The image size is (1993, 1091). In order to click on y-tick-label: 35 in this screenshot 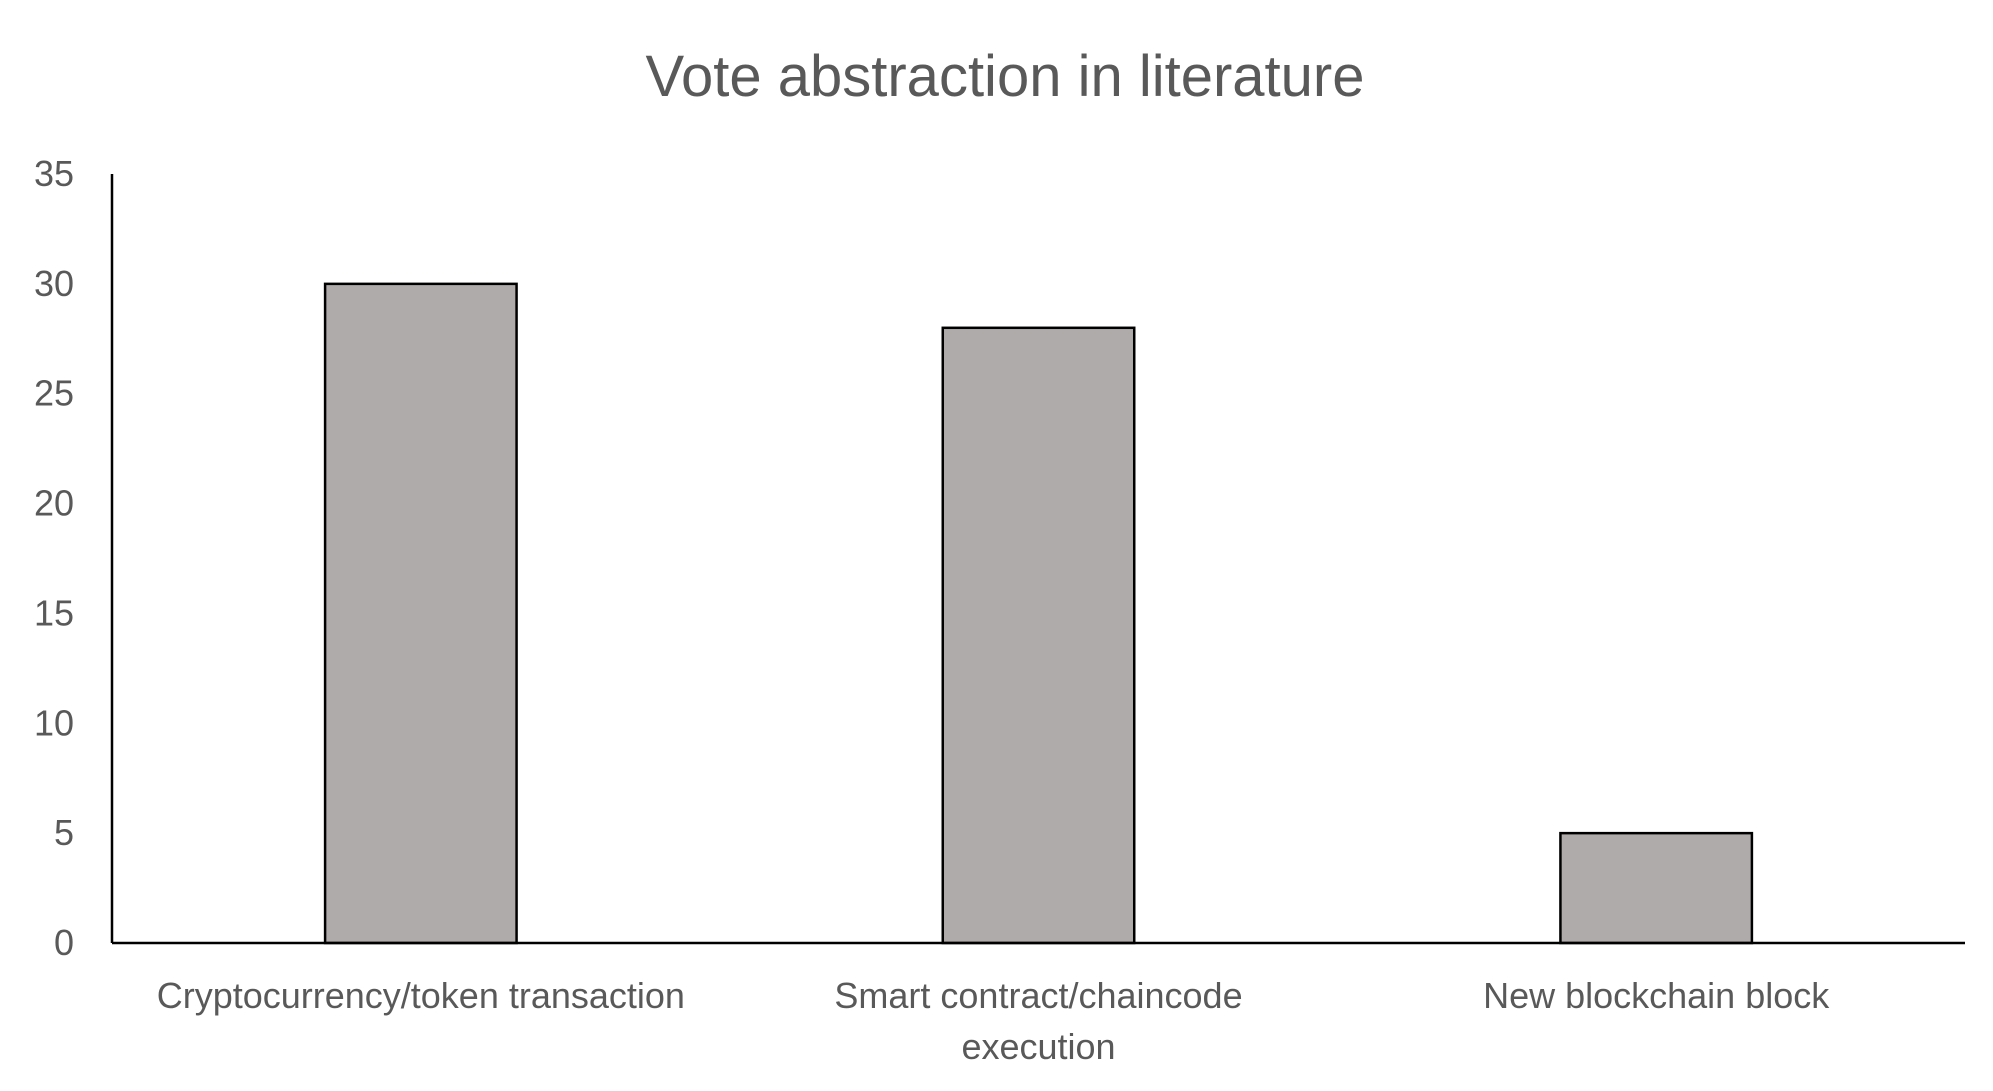, I will do `click(54, 173)`.